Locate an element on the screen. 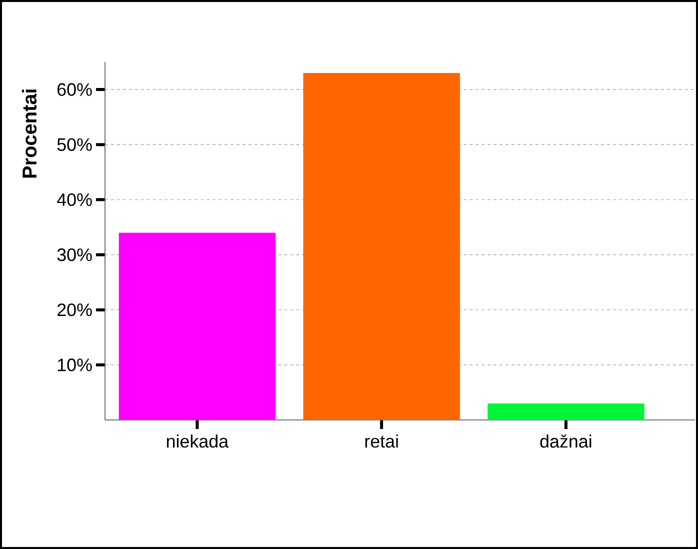 The height and width of the screenshot is (549, 698). y-tick-label: 60% is located at coordinates (75, 89).